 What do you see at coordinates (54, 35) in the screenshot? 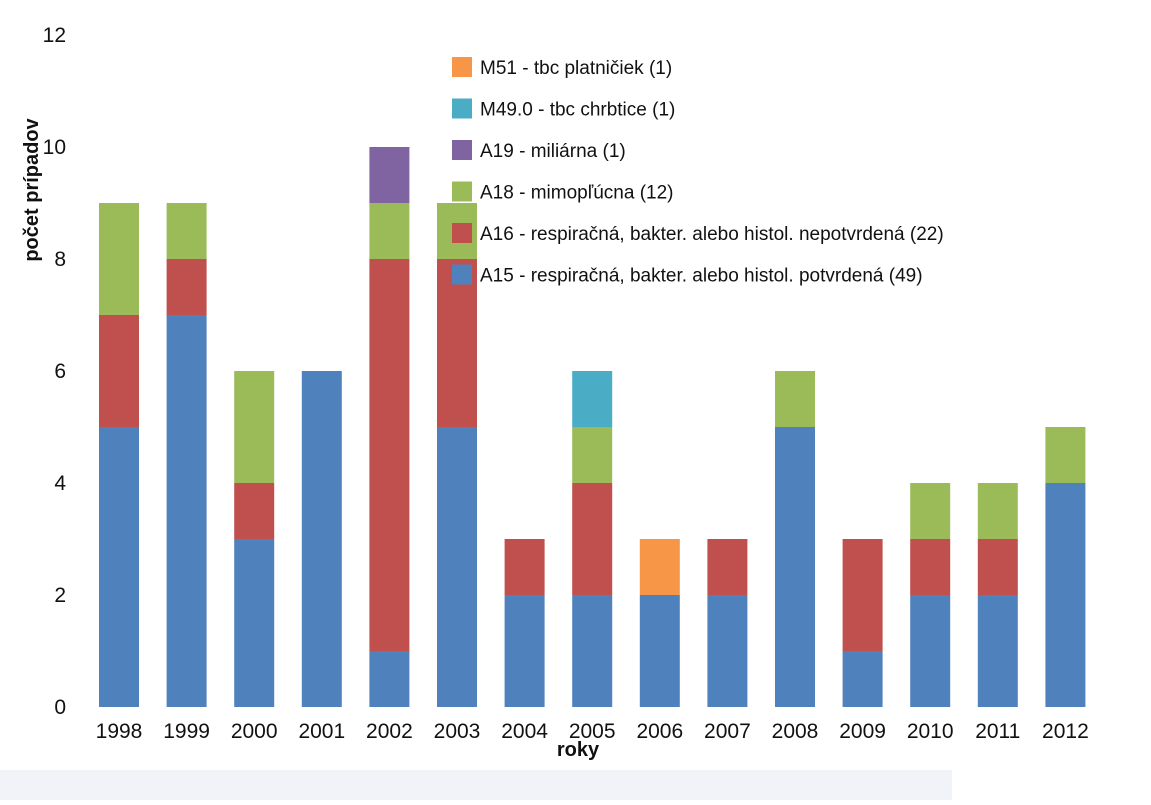
I see `y-tick-label: 12` at bounding box center [54, 35].